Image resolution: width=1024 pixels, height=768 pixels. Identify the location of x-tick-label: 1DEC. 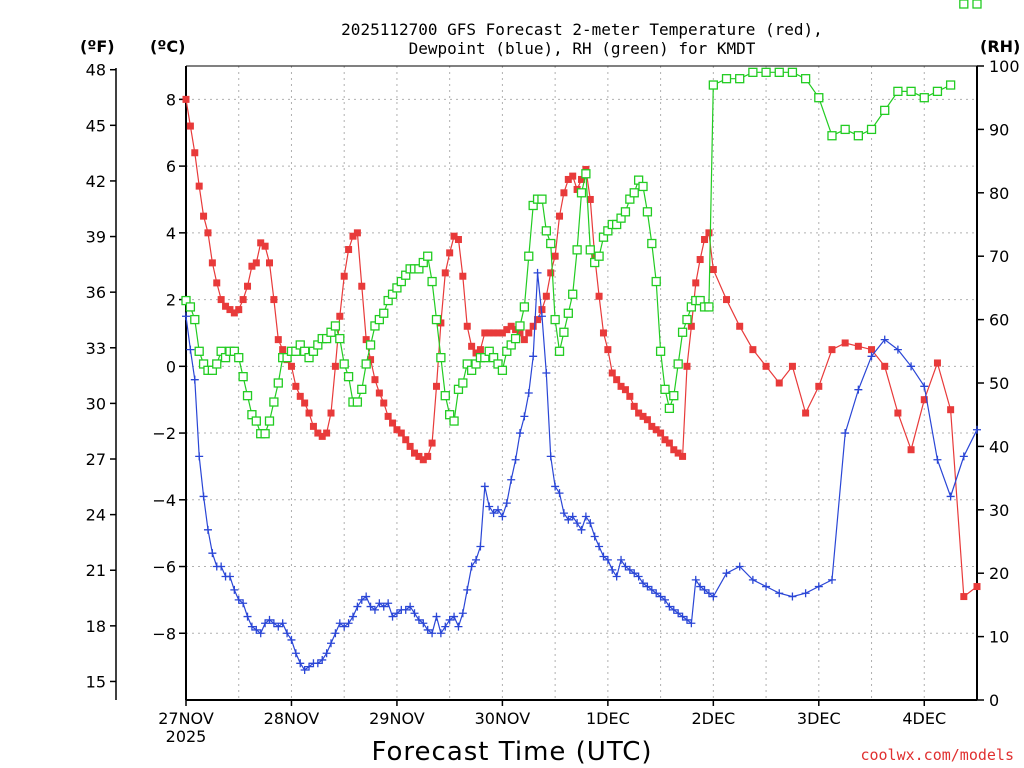
(608, 718).